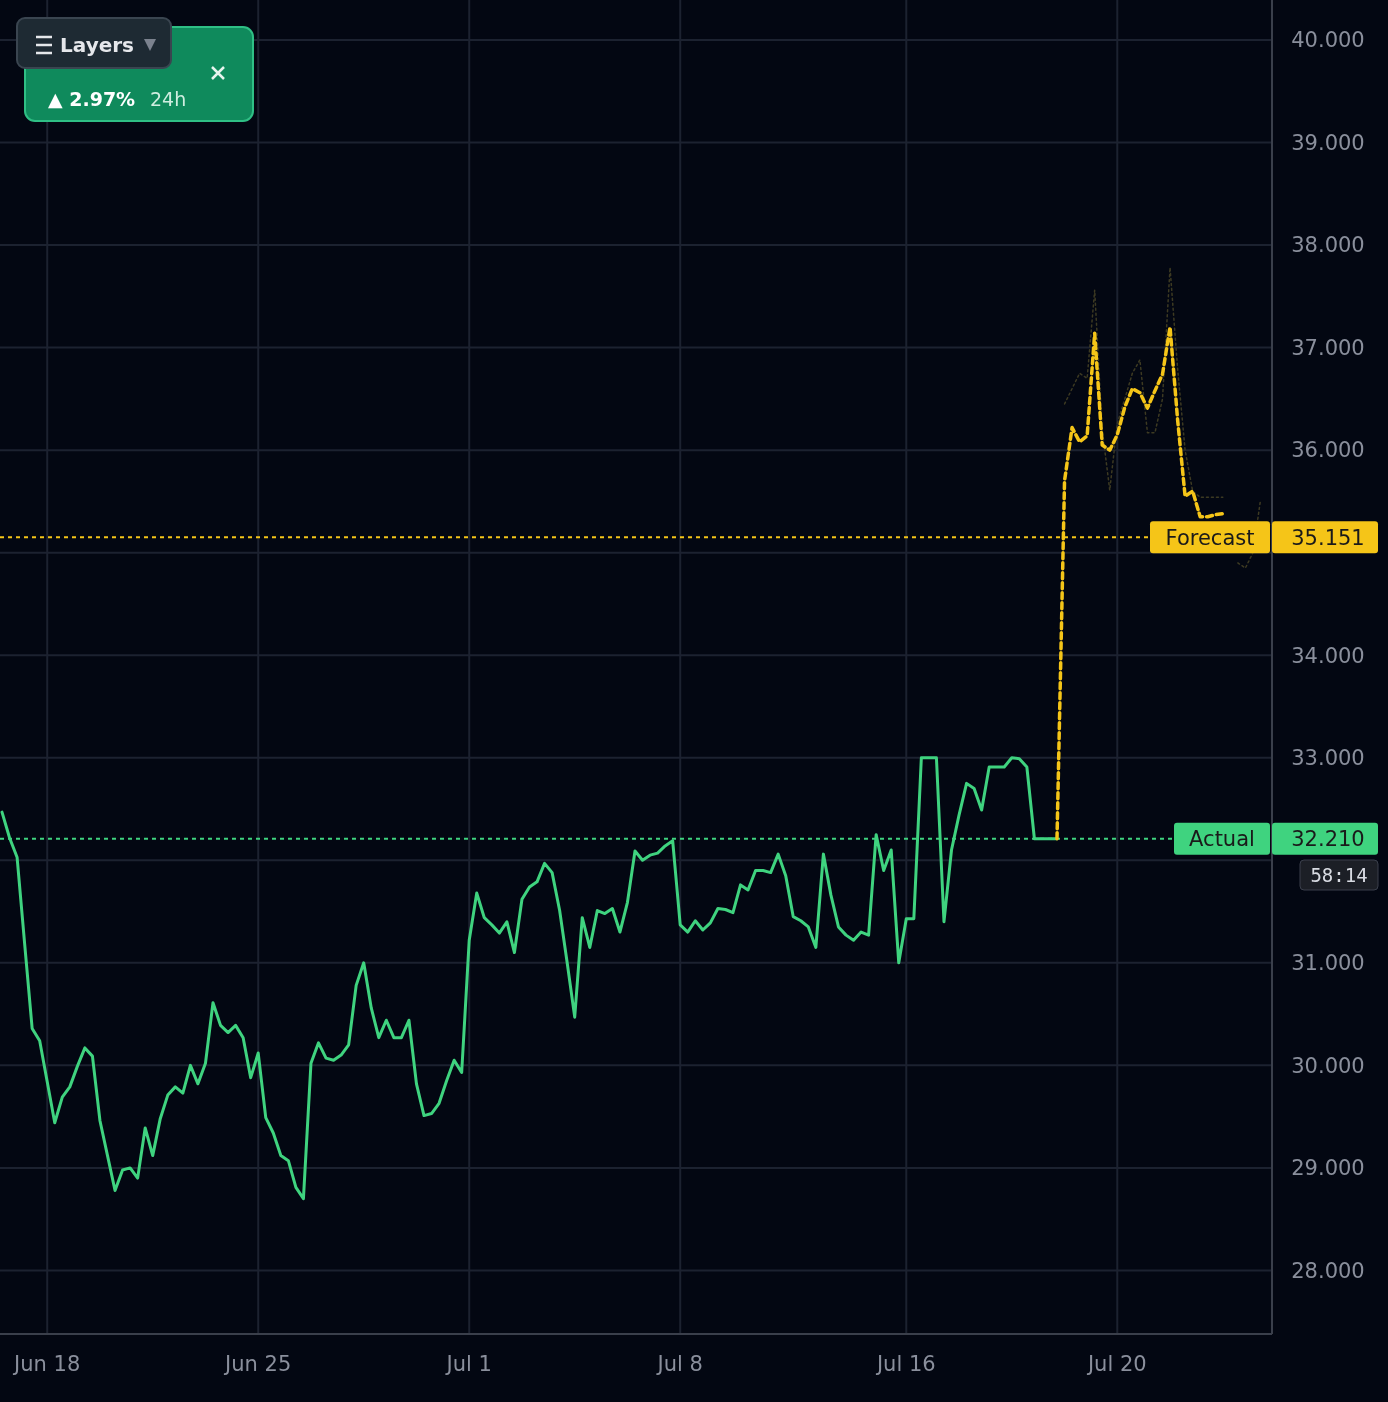 The height and width of the screenshot is (1402, 1388). What do you see at coordinates (1328, 347) in the screenshot?
I see `y-tick-label: 37.000` at bounding box center [1328, 347].